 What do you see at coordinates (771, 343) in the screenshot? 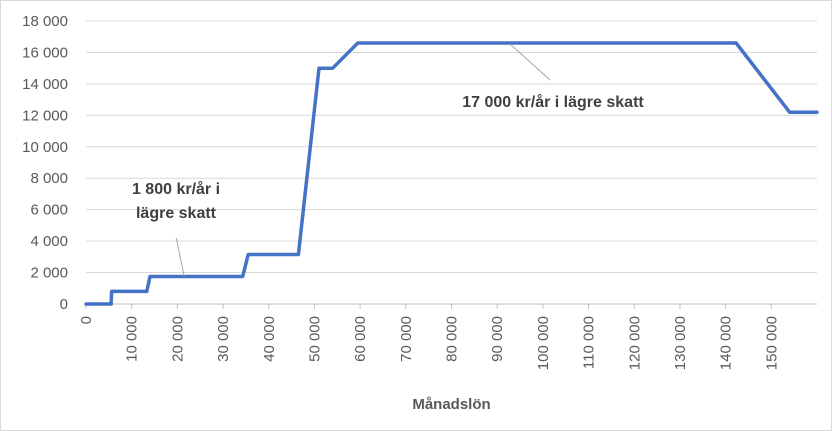
I see `x-tick-label: 150 000` at bounding box center [771, 343].